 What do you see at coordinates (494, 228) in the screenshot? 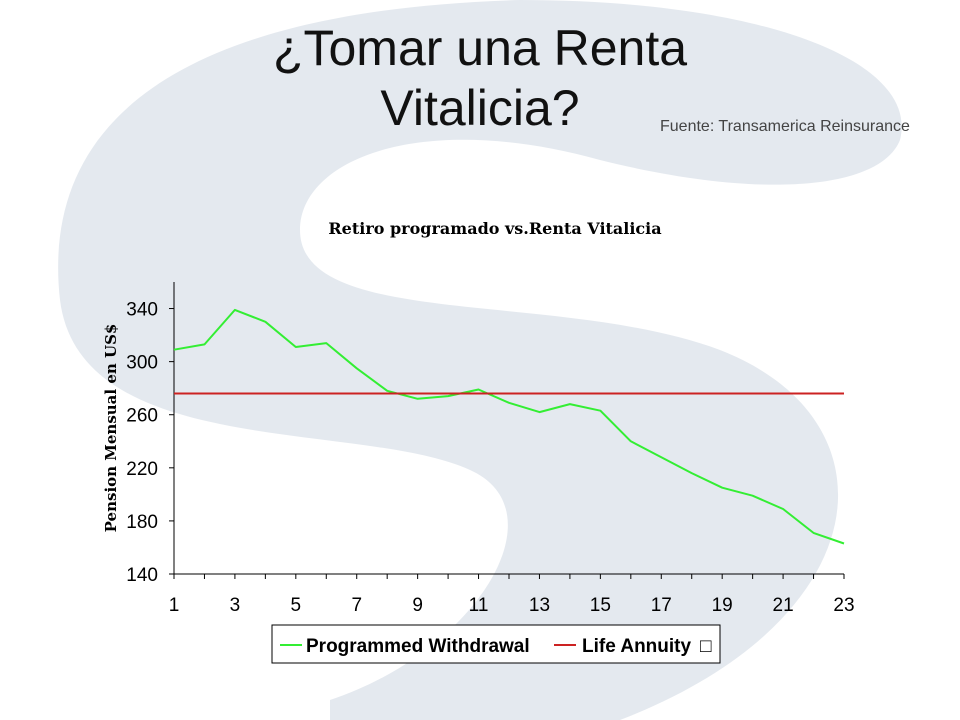
I see `chart-title: Retiro programado vs.Renta Vitalicia` at bounding box center [494, 228].